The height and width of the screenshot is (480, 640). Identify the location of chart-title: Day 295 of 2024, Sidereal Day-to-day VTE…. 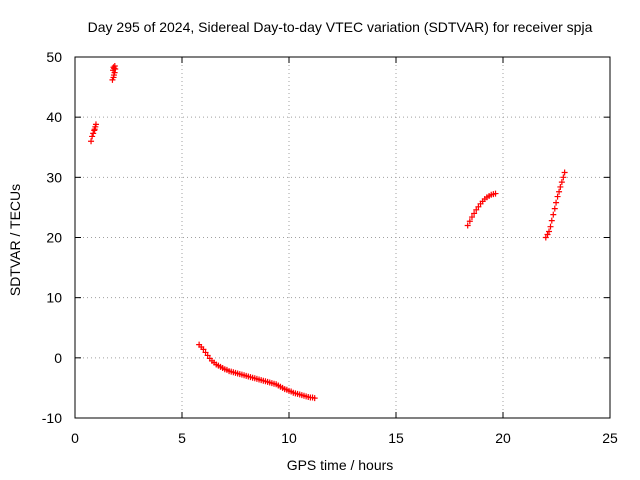
(340, 27).